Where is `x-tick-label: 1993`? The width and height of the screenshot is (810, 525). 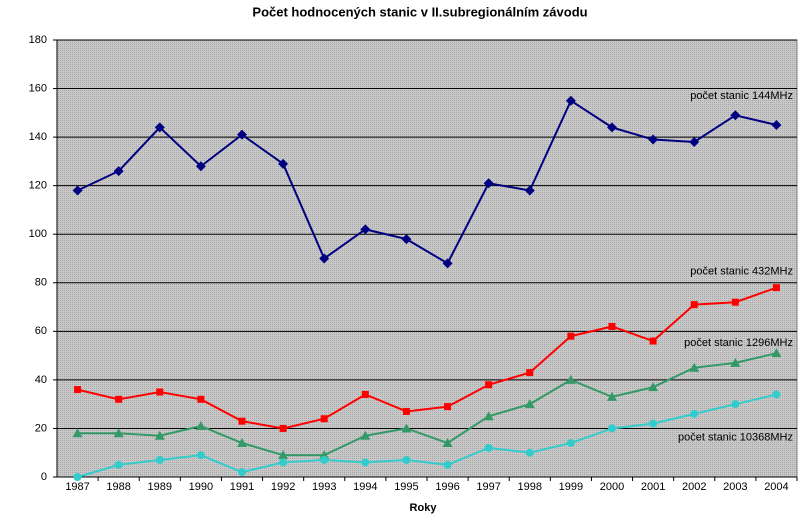
x-tick-label: 1993 is located at coordinates (324, 487).